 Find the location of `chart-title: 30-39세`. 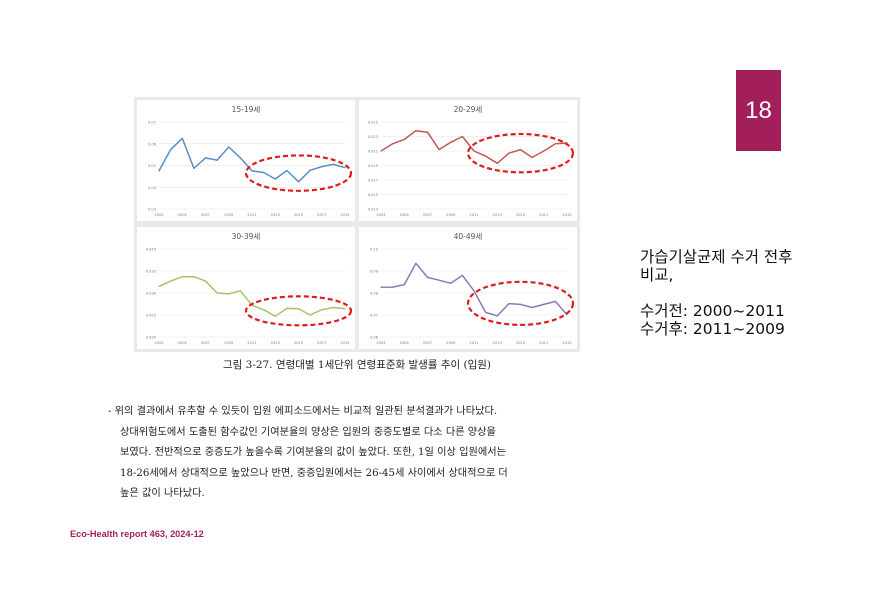

chart-title: 30-39세 is located at coordinates (246, 236).